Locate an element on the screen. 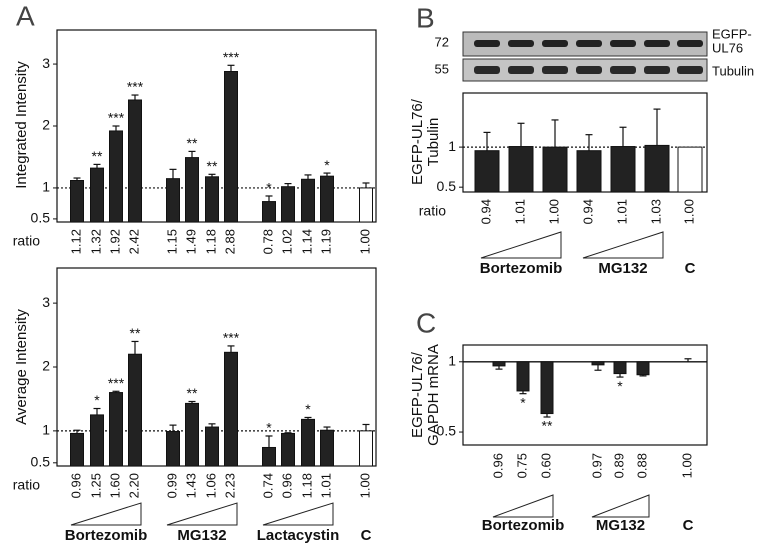 The height and width of the screenshot is (550, 761). value-label: 0.74 is located at coordinates (267, 485).